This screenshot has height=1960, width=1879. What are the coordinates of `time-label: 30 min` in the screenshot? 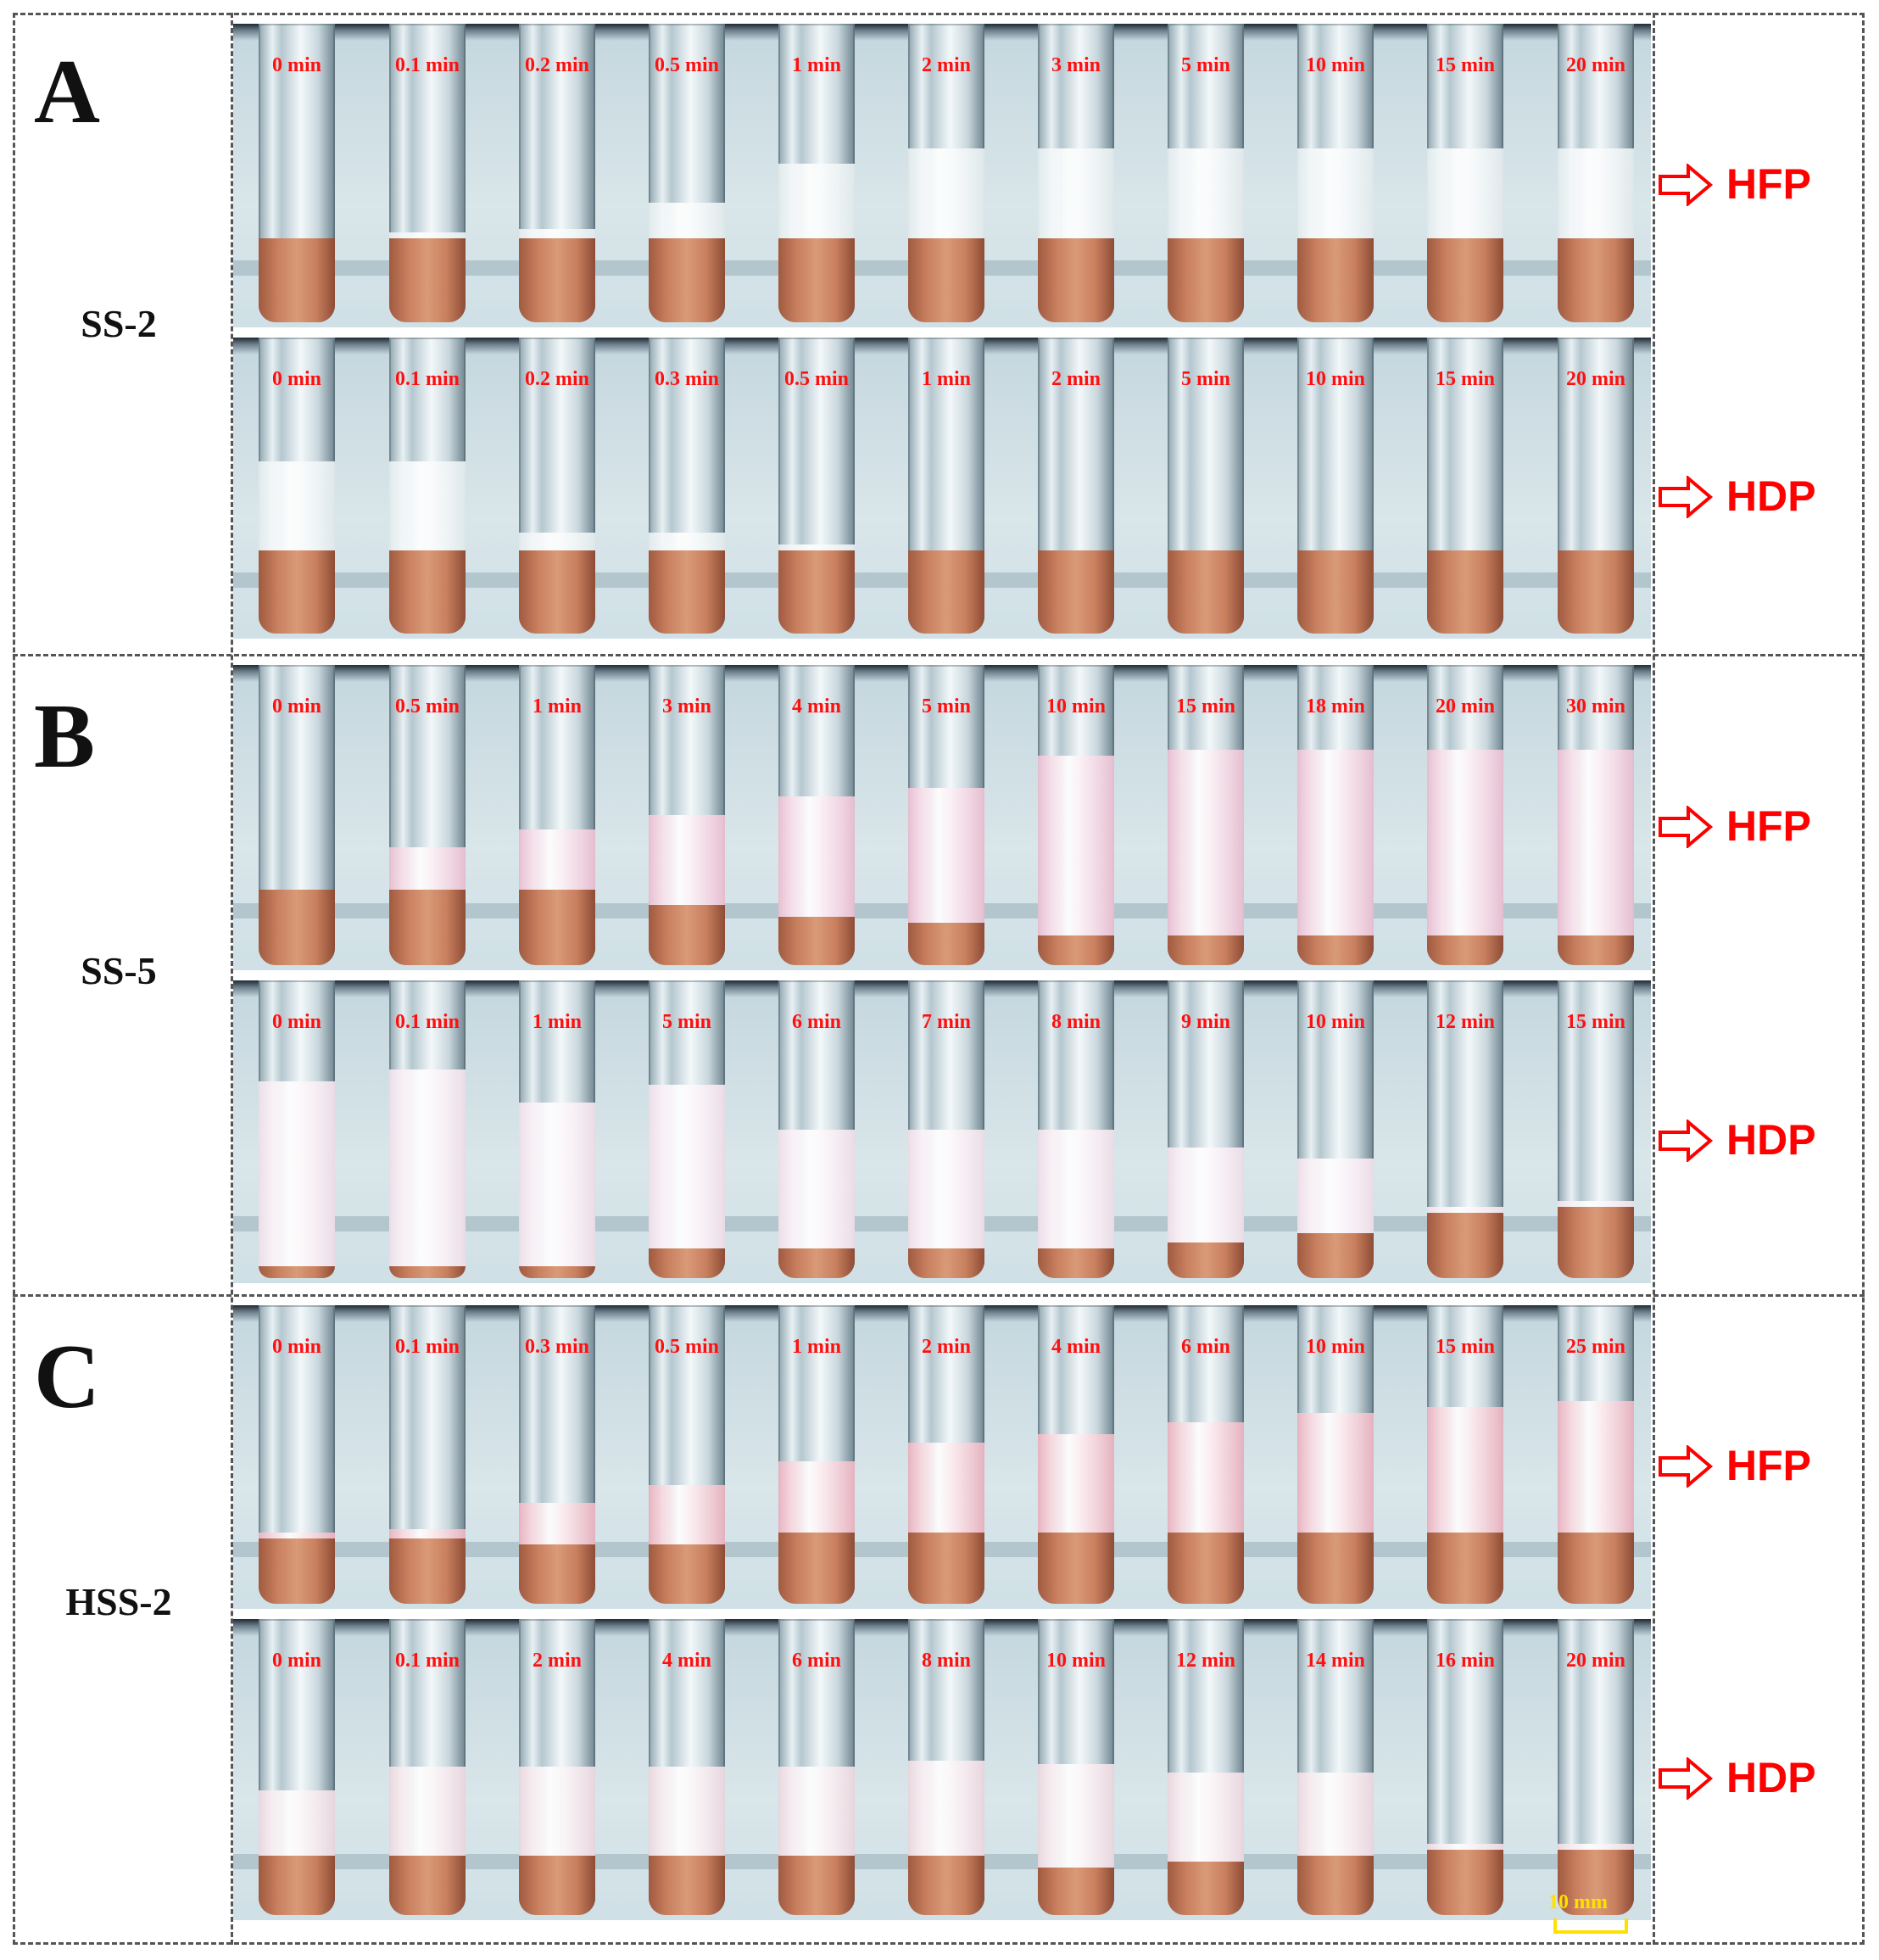 It's located at (1595, 706).